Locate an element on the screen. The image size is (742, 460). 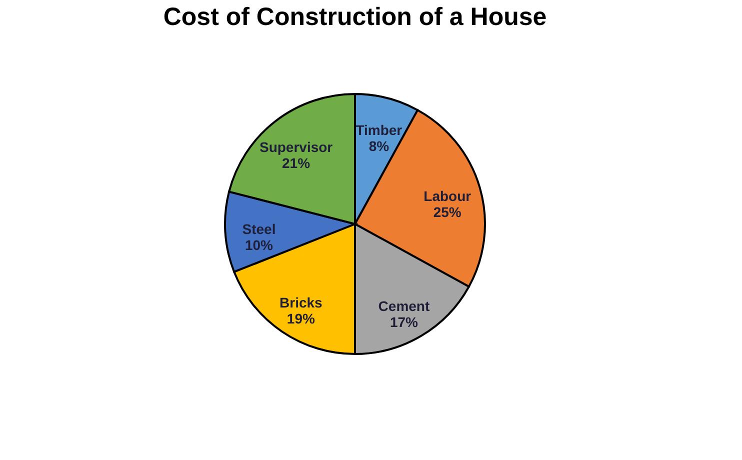
slice-label: Steel is located at coordinates (259, 229).